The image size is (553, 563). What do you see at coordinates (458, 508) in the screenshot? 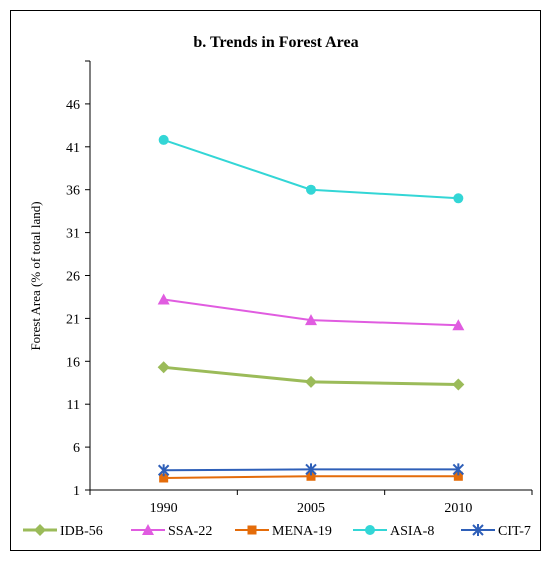
I see `x-tick-label: 2010` at bounding box center [458, 508].